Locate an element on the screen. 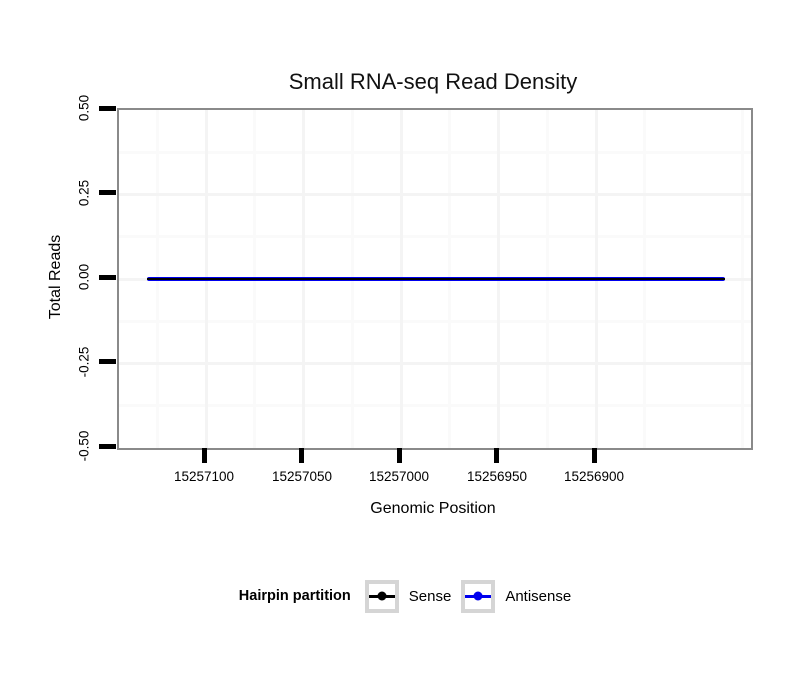 Image resolution: width=810 pixels, height=690 pixels. x-axis-title: Genomic Position is located at coordinates (433, 508).